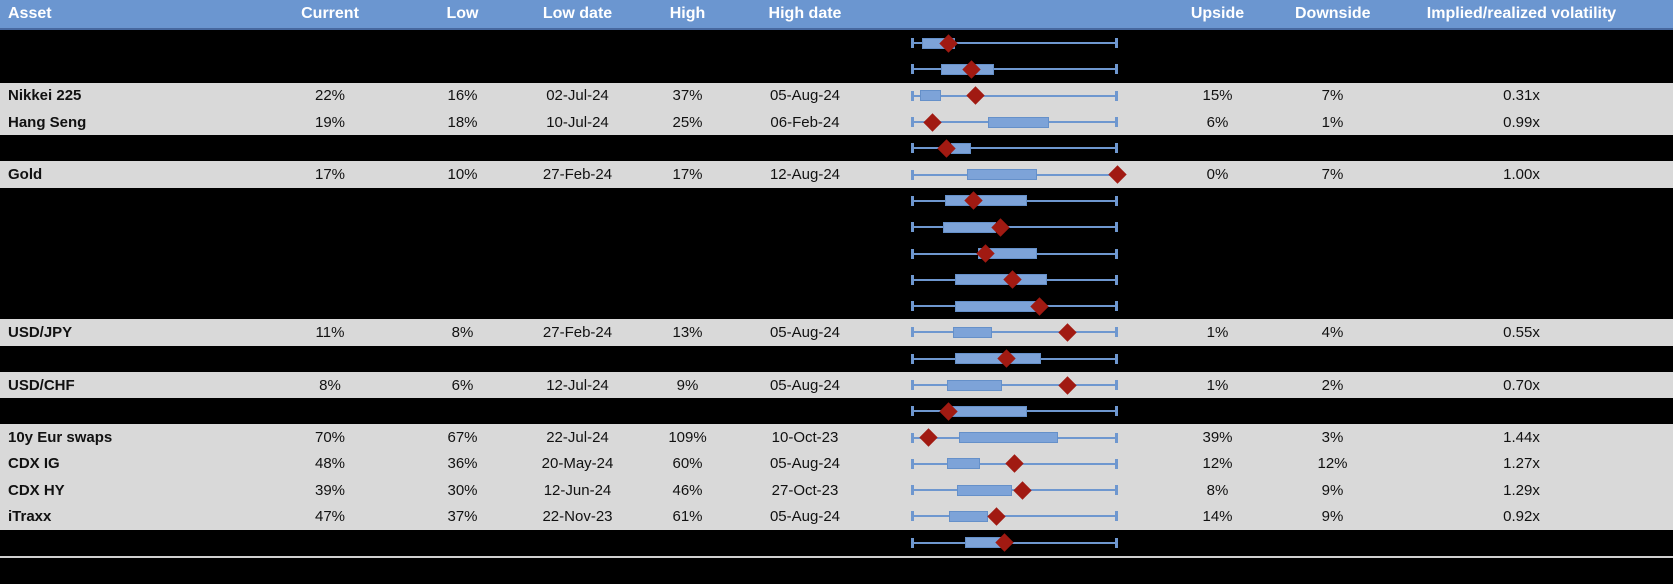  I want to click on cell-downside: 12%, so click(1332, 464).